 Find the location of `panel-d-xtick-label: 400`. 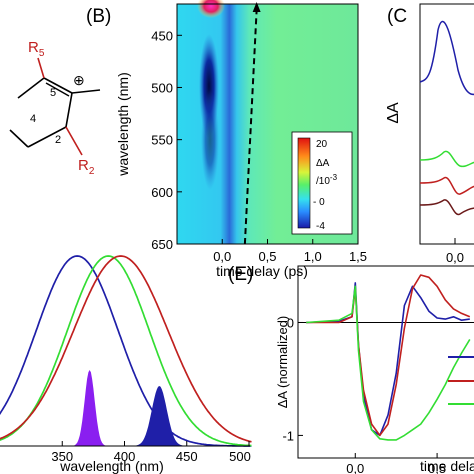

panel-d-xtick-label: 400 is located at coordinates (125, 456).